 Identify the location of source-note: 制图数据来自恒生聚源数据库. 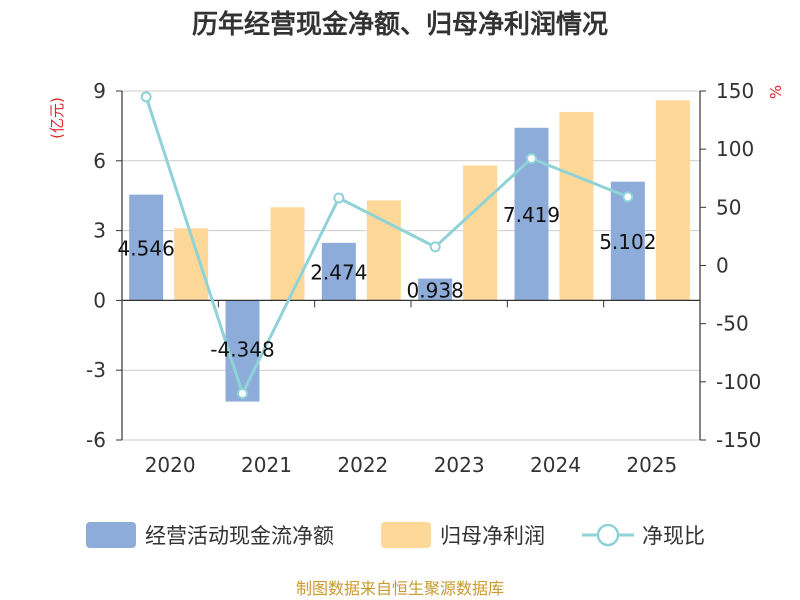
(400, 588).